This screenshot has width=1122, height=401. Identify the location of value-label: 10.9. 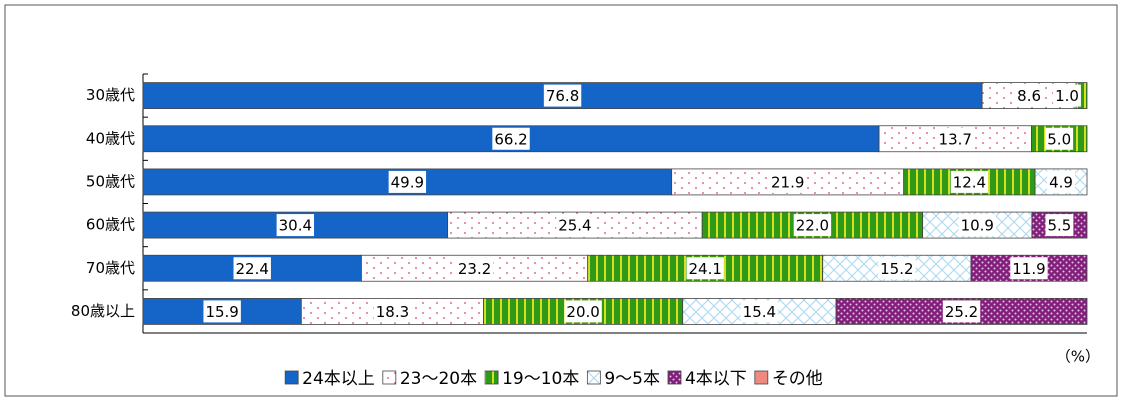
(977, 226).